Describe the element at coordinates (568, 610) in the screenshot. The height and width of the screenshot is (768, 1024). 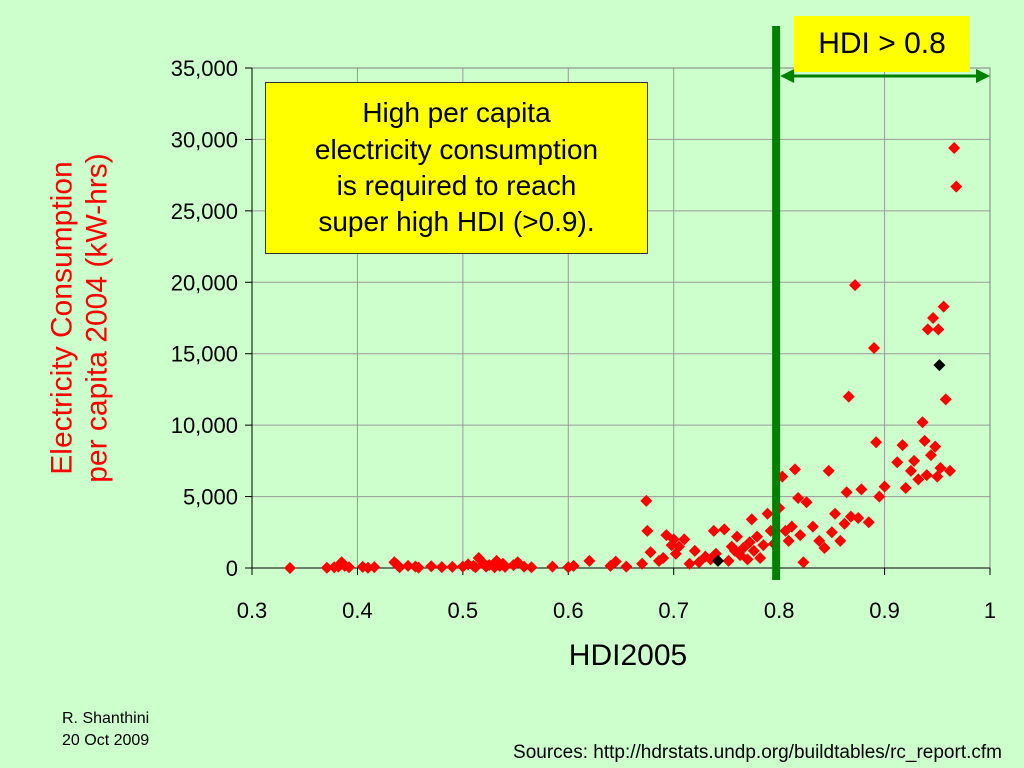
I see `x-tick-label: 0.6` at that location.